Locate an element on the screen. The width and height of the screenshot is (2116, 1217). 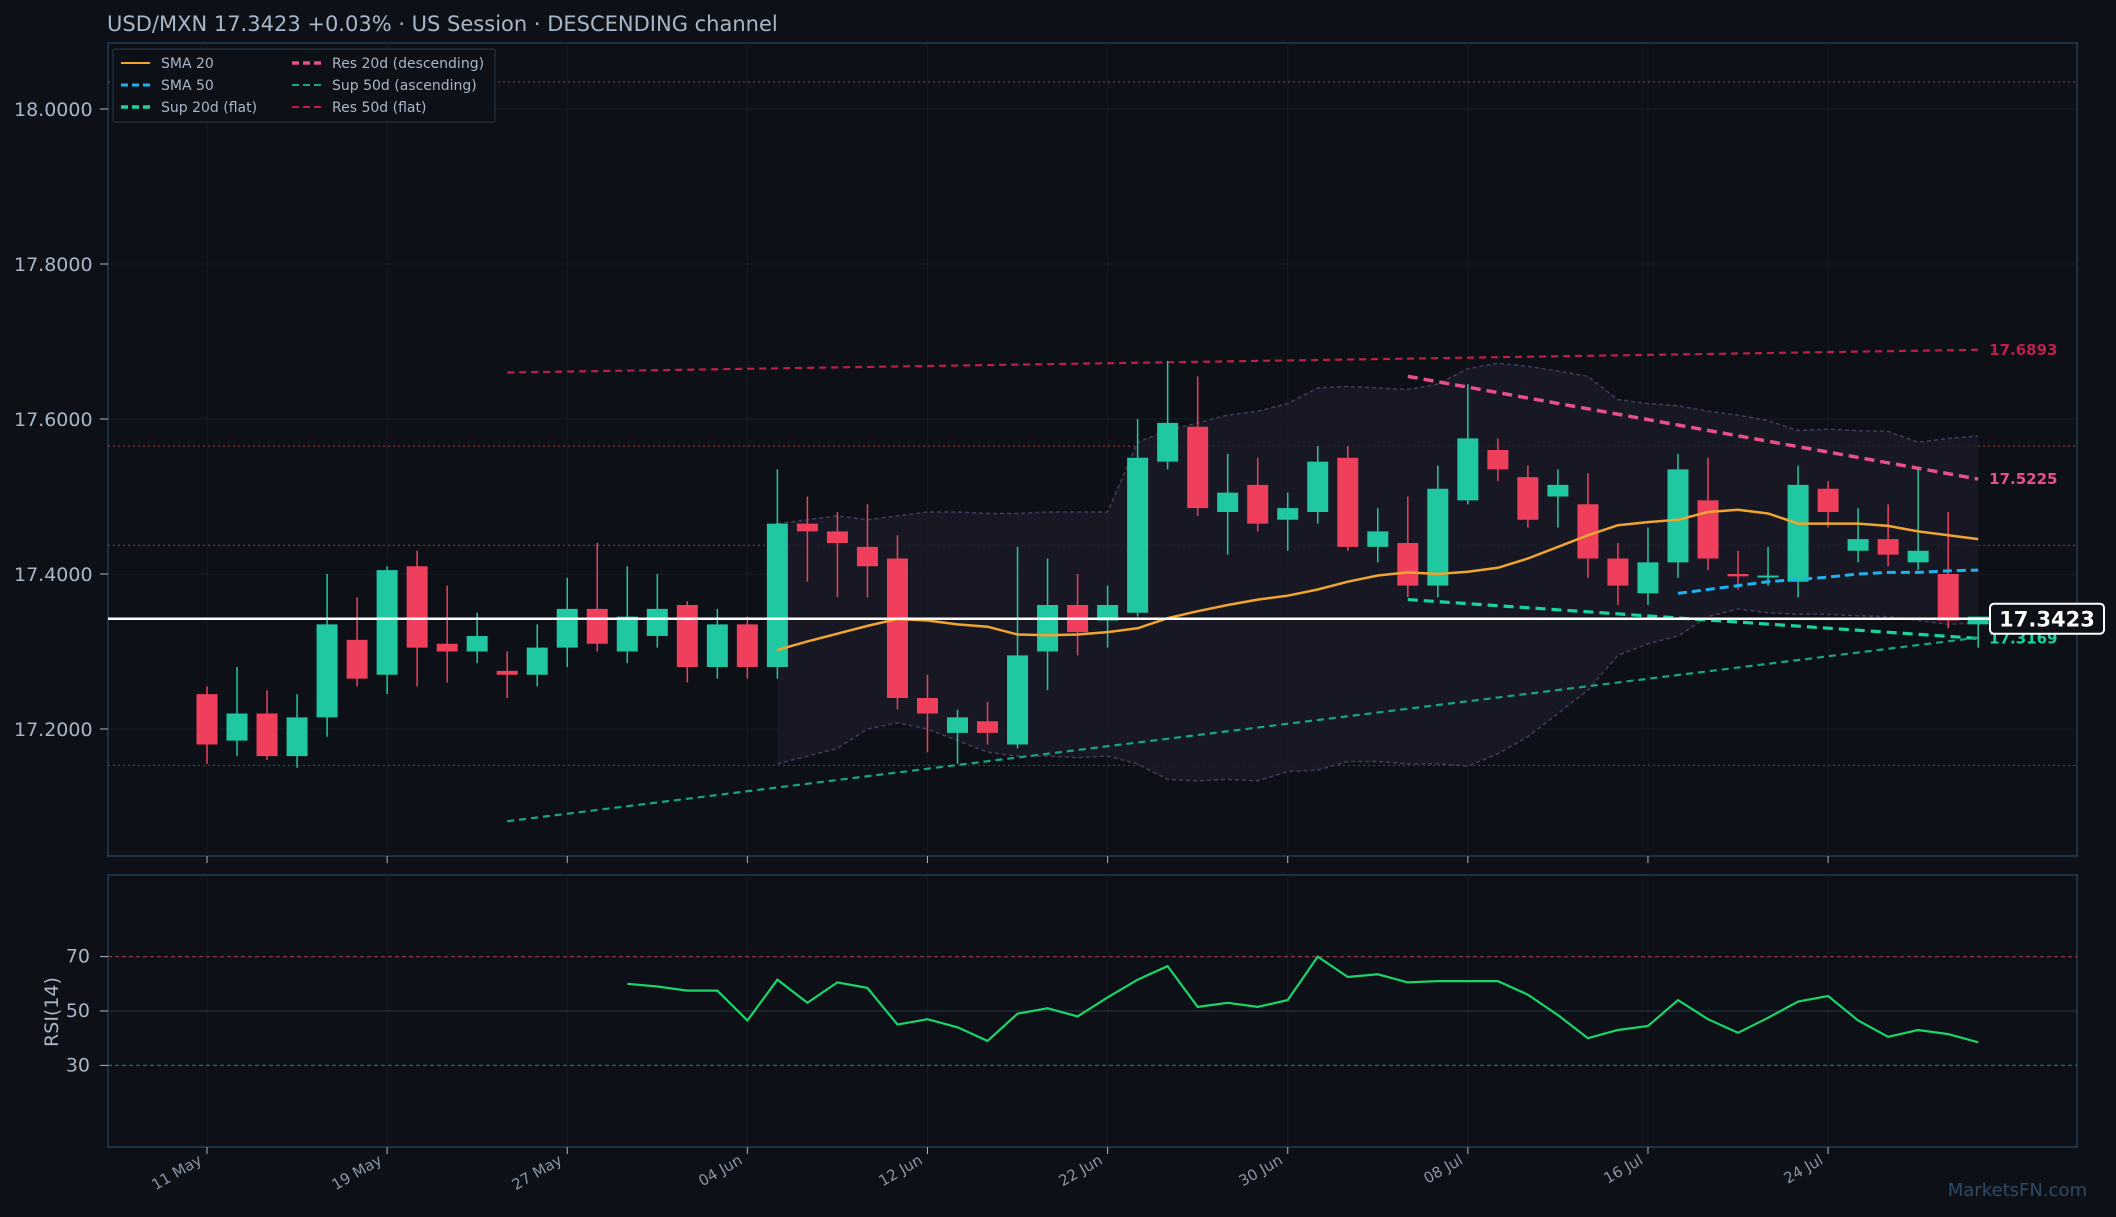
y-tick-label: 17.4000 is located at coordinates (53, 575).